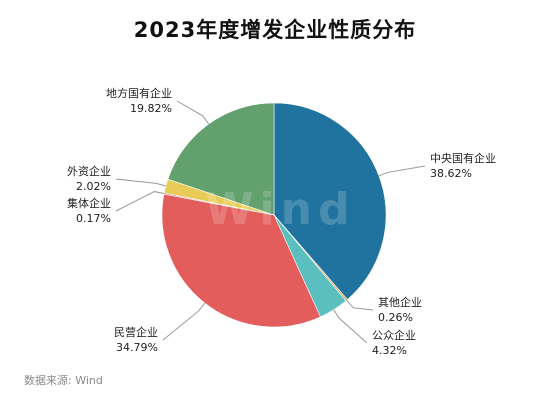  Describe the element at coordinates (394, 335) in the screenshot. I see `slice-label-name: 公众企业` at that location.